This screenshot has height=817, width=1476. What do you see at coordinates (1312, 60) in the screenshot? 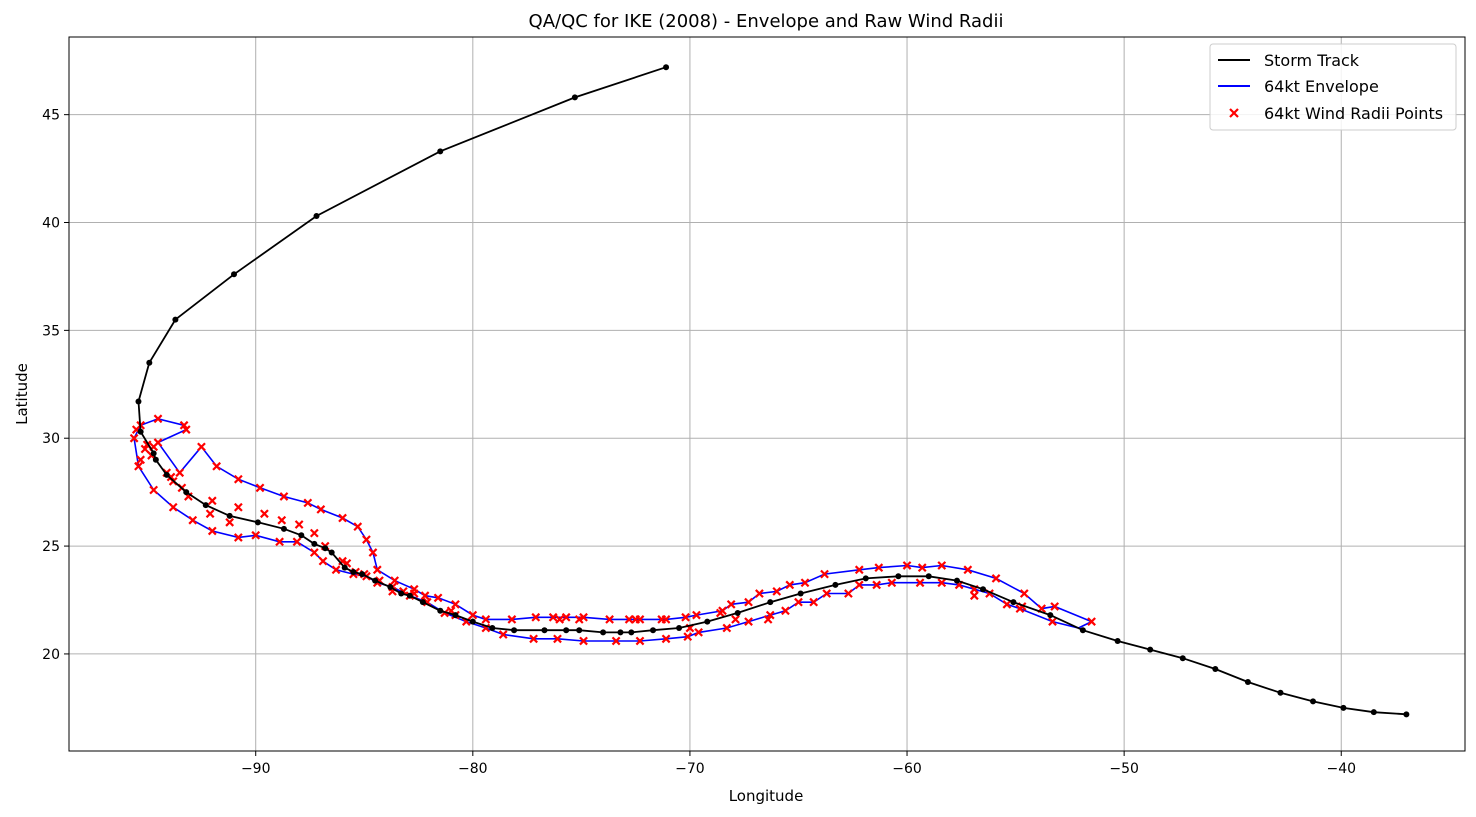
I see `legend-track-label: Storm Track` at bounding box center [1312, 60].